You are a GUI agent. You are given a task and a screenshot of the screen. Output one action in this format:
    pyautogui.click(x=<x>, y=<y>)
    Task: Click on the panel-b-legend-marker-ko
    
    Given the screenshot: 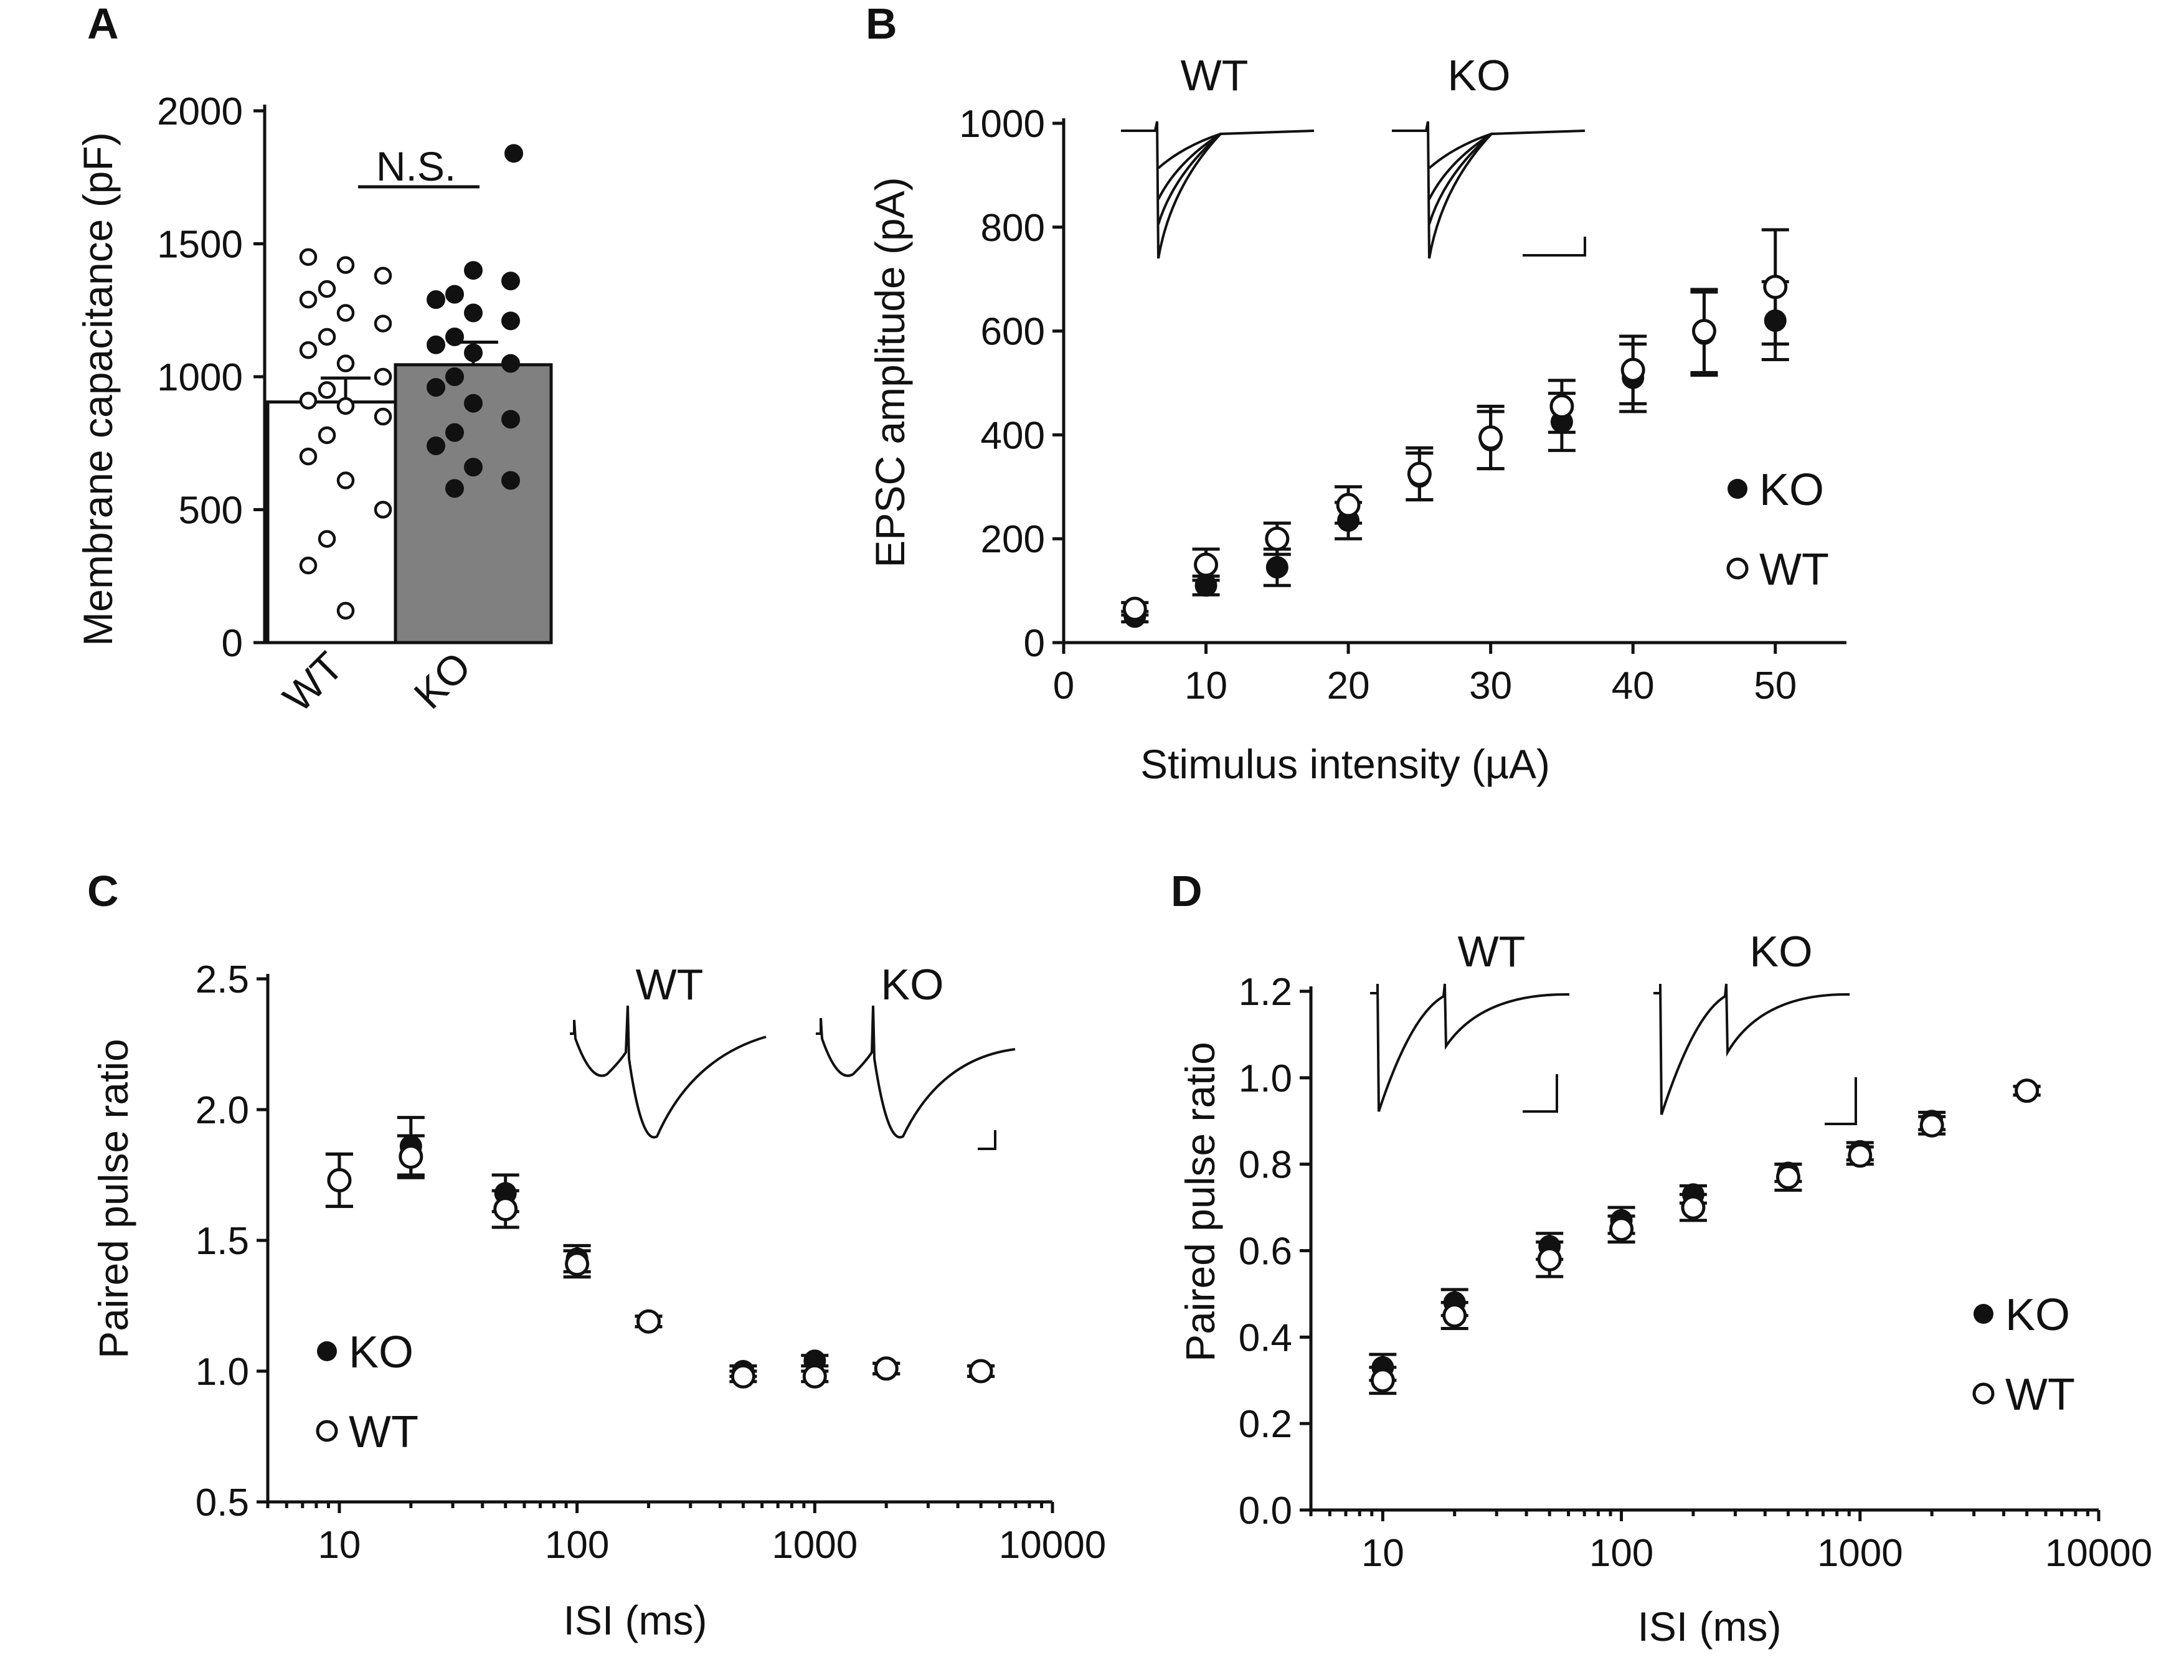 What is the action you would take?
    pyautogui.click(x=1738, y=489)
    